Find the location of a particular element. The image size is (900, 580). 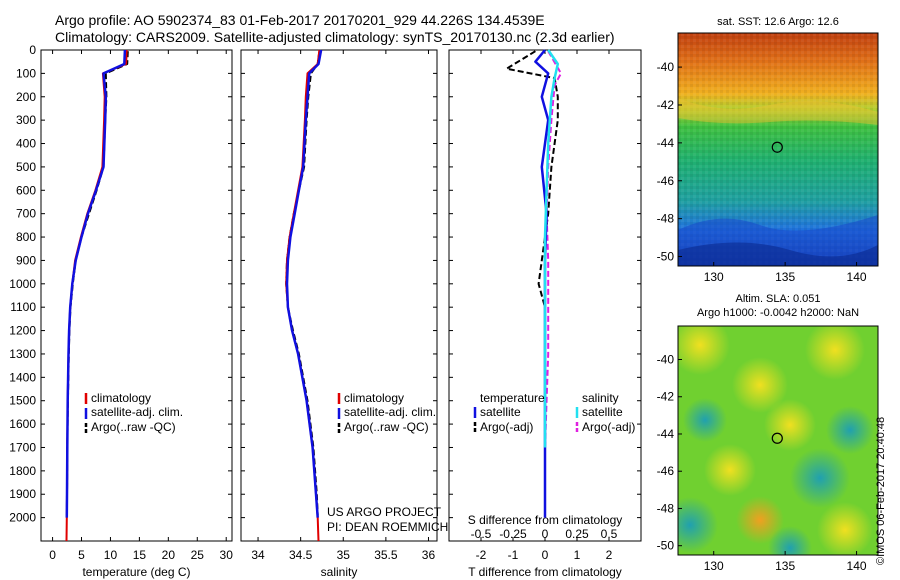

x-tick-label: -2 is located at coordinates (481, 555).